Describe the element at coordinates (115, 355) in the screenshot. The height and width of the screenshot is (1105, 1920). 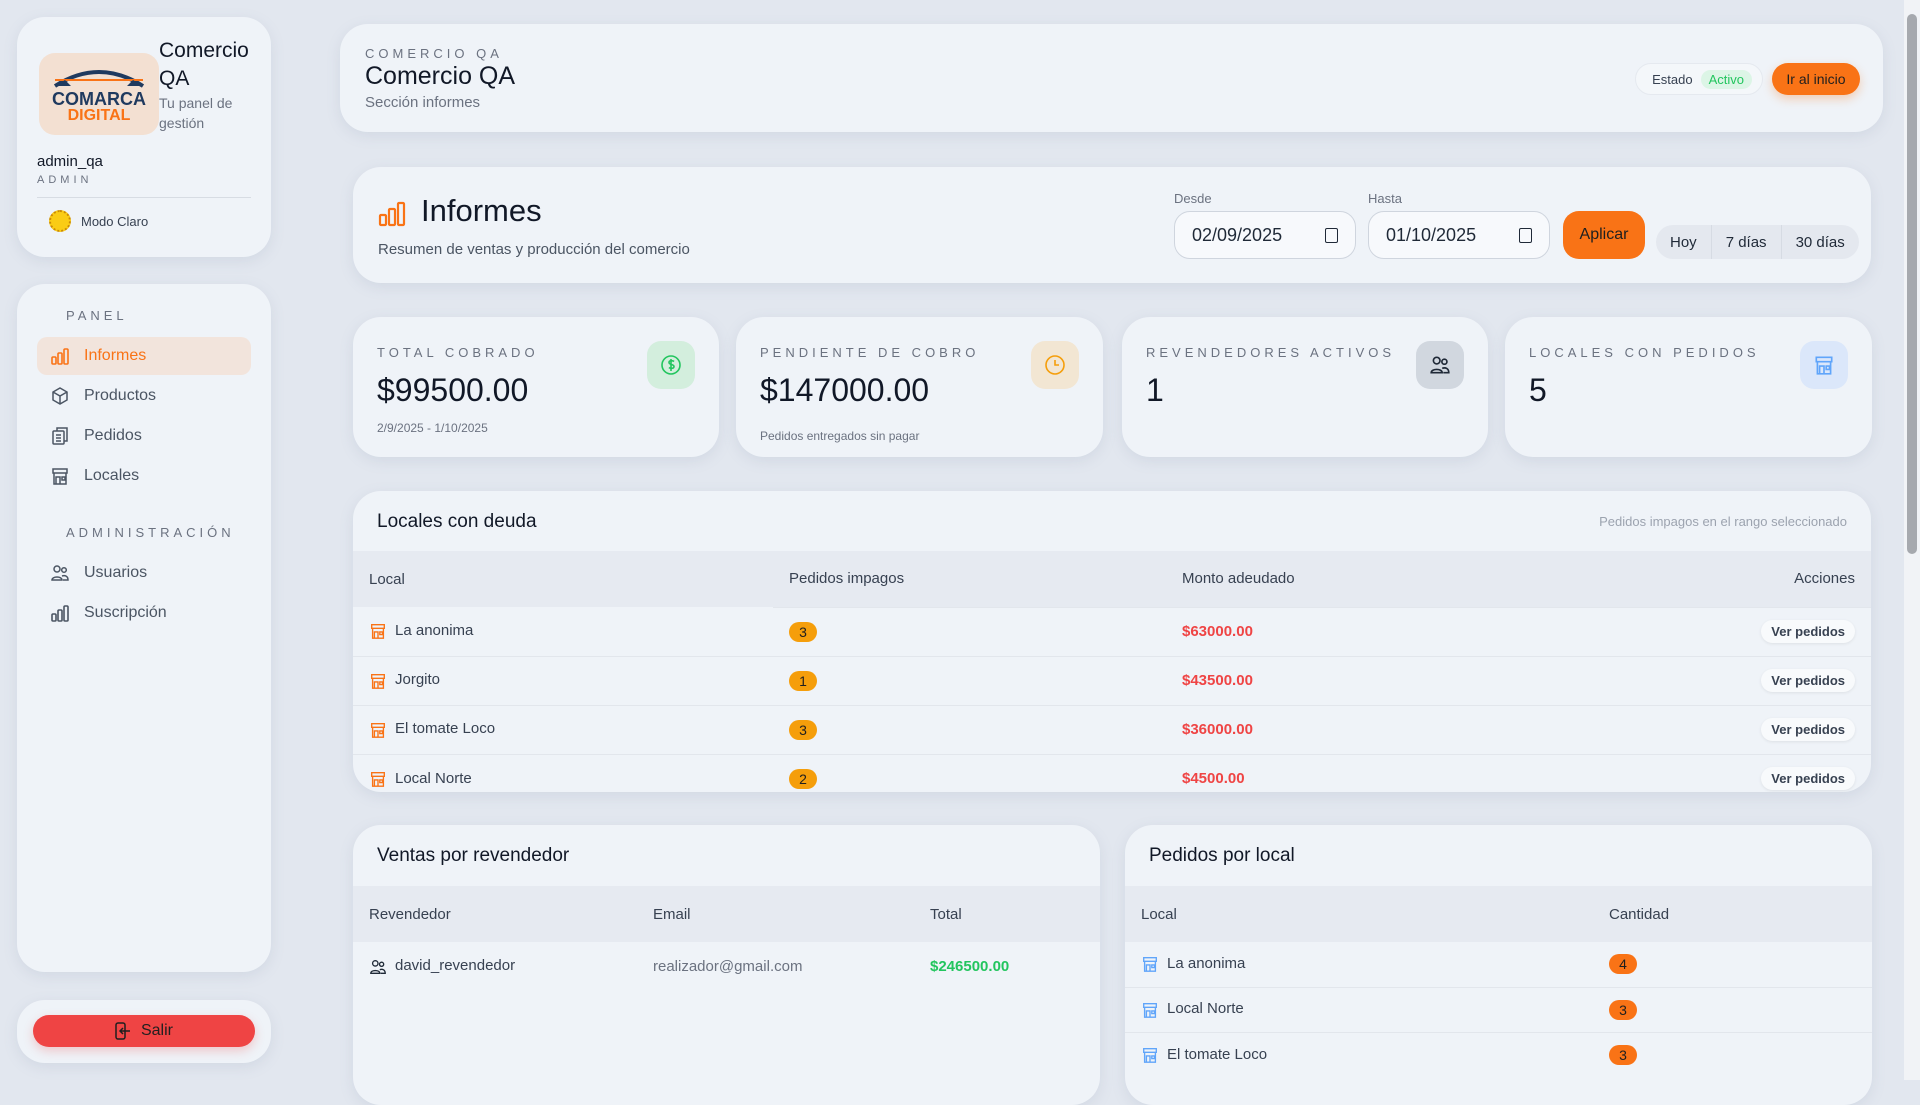
I see `sidebar-item-label: Informes` at that location.